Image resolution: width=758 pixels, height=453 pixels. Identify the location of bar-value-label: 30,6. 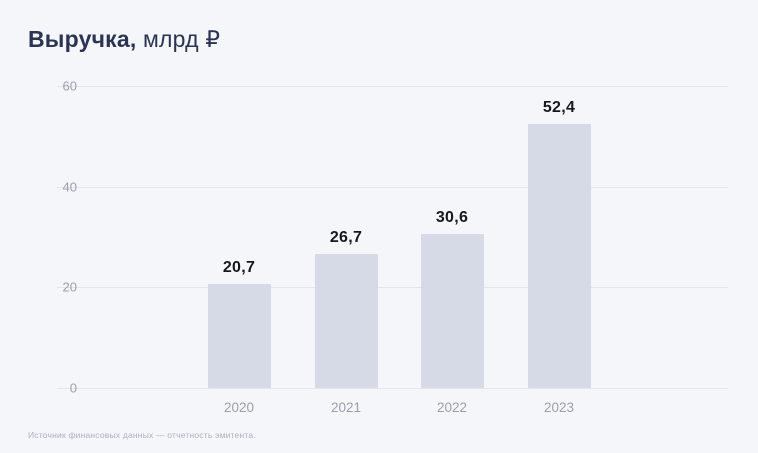
(452, 217).